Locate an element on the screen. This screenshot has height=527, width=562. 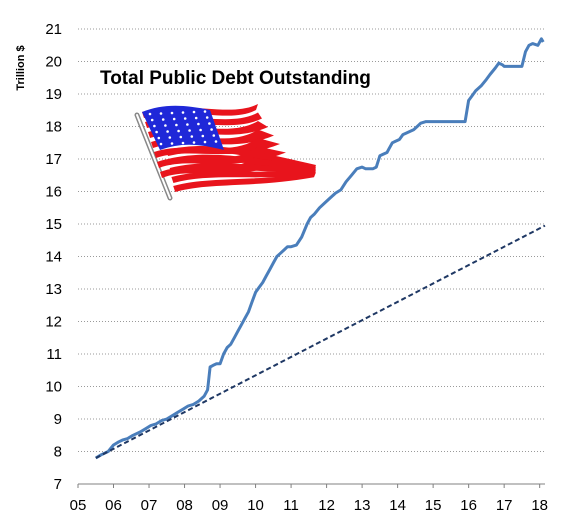
x-tick-label: 12 is located at coordinates (326, 505).